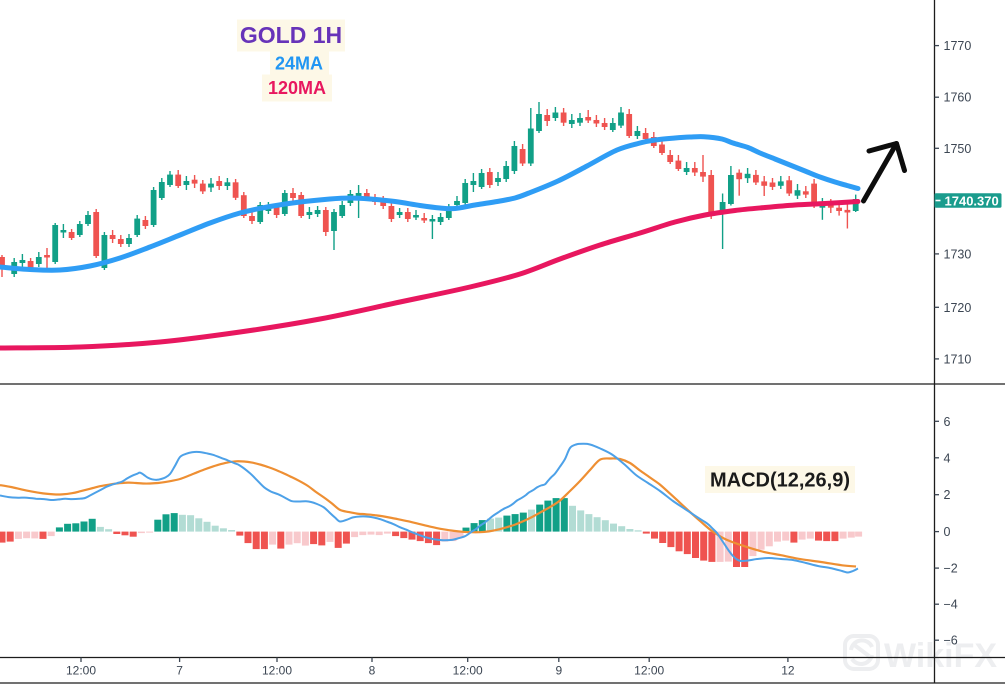 This screenshot has height=691, width=1005. What do you see at coordinates (558, 671) in the screenshot?
I see `svg-text: 9` at bounding box center [558, 671].